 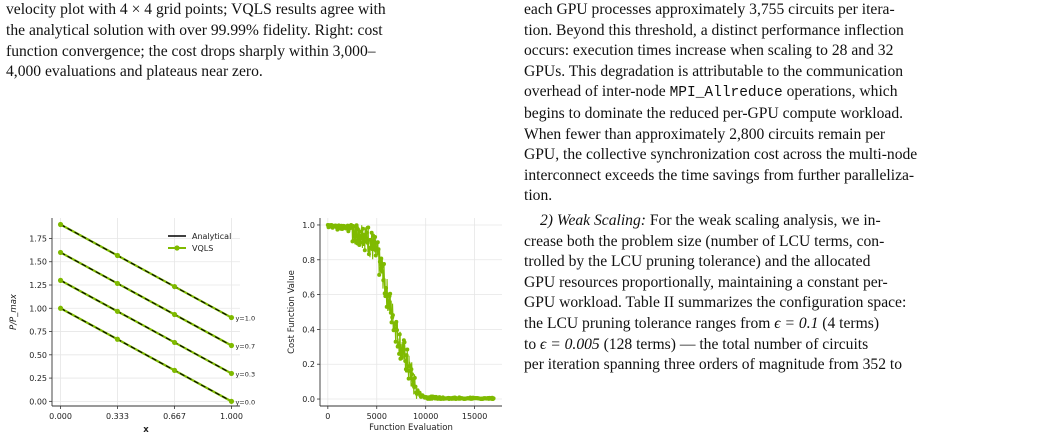 I want to click on section-heading: 2) Weak Scaling:, so click(x=593, y=220).